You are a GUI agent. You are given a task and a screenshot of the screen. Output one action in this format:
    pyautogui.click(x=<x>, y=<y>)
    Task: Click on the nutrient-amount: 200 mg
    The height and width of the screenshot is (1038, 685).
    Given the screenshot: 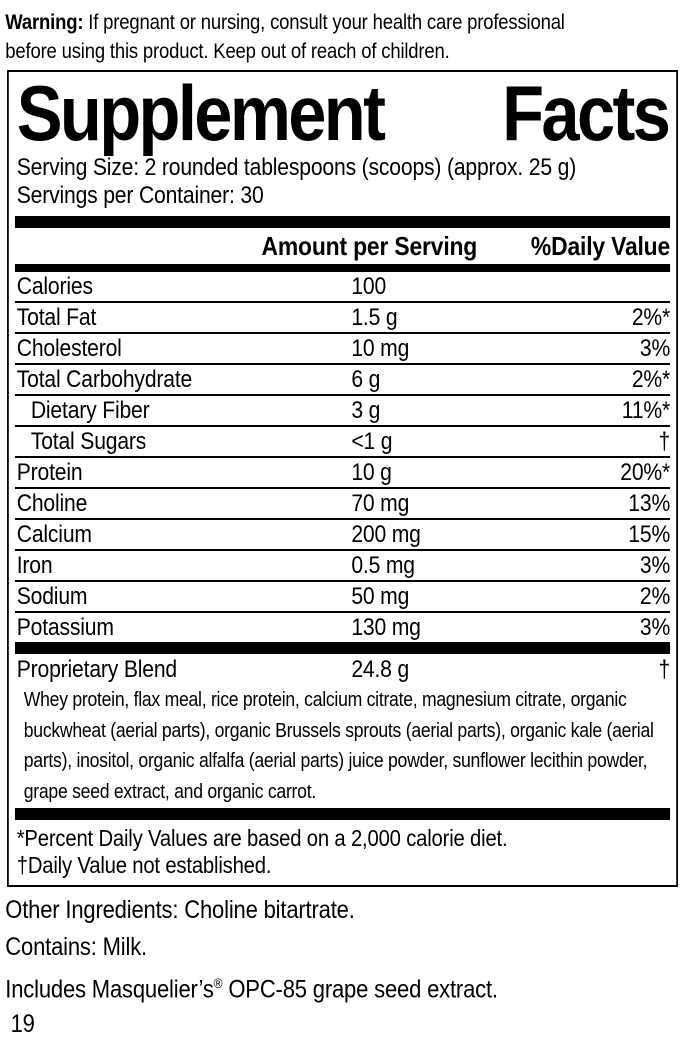 What is the action you would take?
    pyautogui.click(x=386, y=534)
    